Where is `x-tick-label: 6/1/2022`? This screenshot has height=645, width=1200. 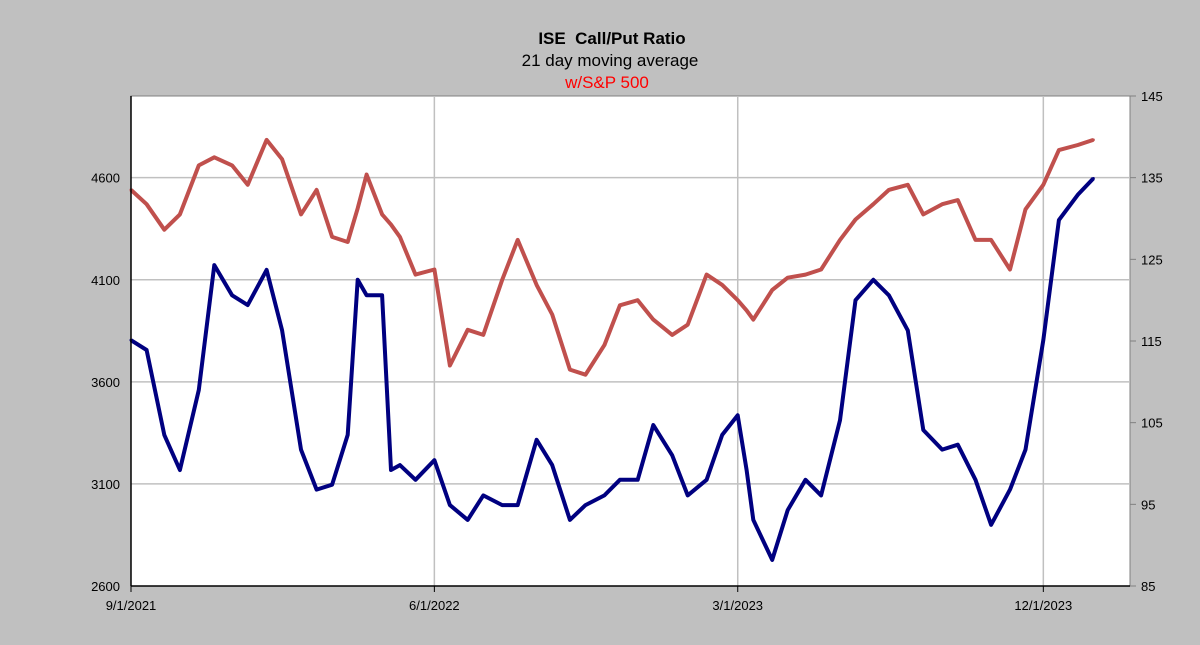 x-tick-label: 6/1/2022 is located at coordinates (434, 605).